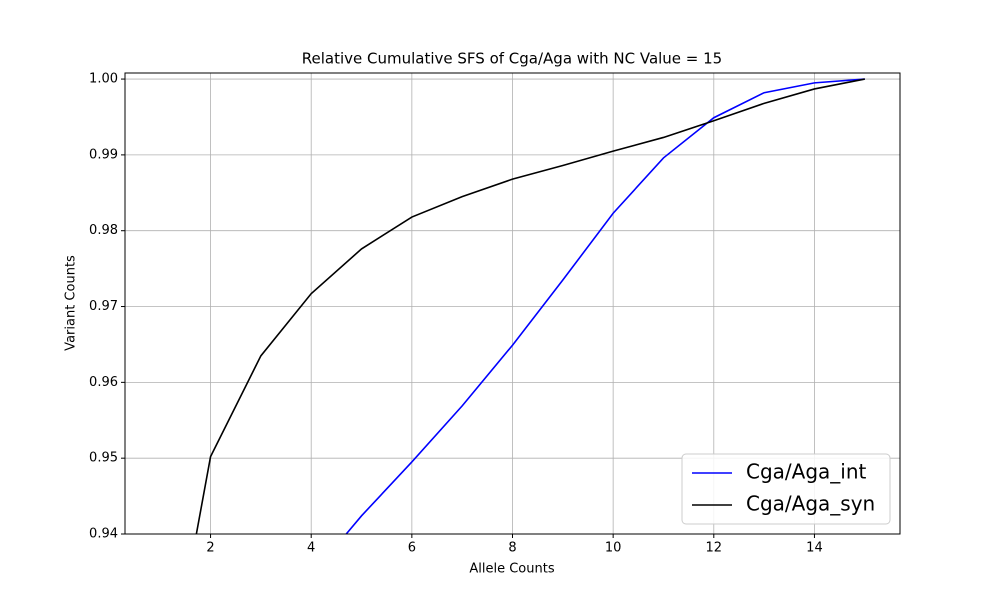 This screenshot has width=1000, height=604. I want to click on y-axis-label: Variant Counts, so click(71, 303).